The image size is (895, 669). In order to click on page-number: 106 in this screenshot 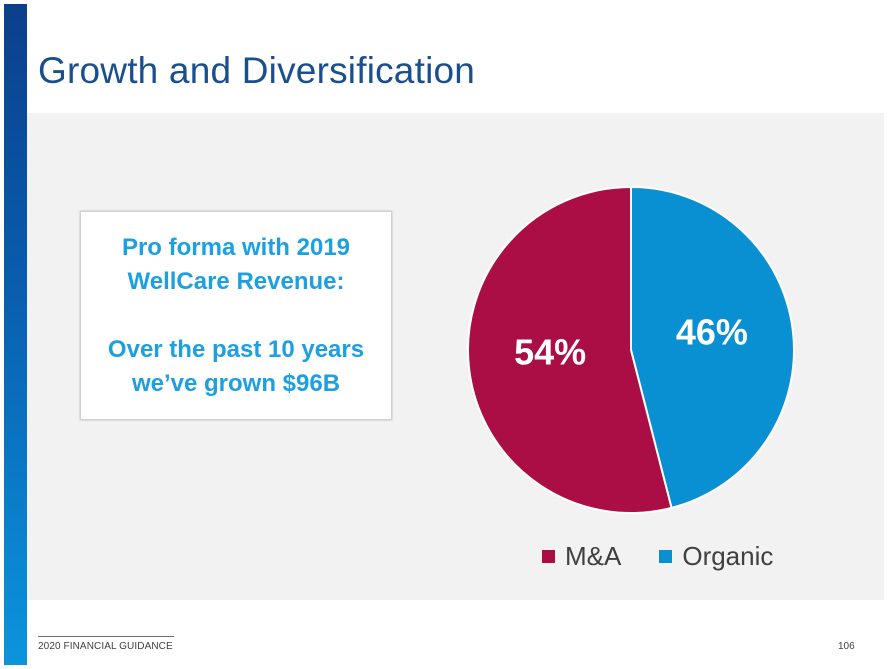, I will do `click(846, 646)`.